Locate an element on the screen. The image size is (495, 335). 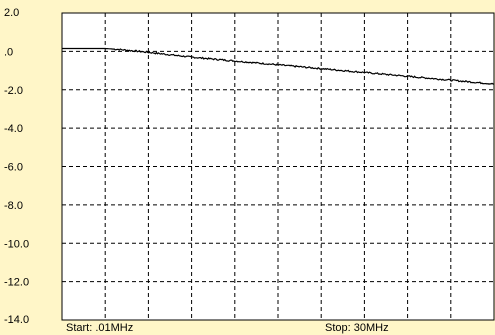
series-trace is located at coordinates (278, 66).